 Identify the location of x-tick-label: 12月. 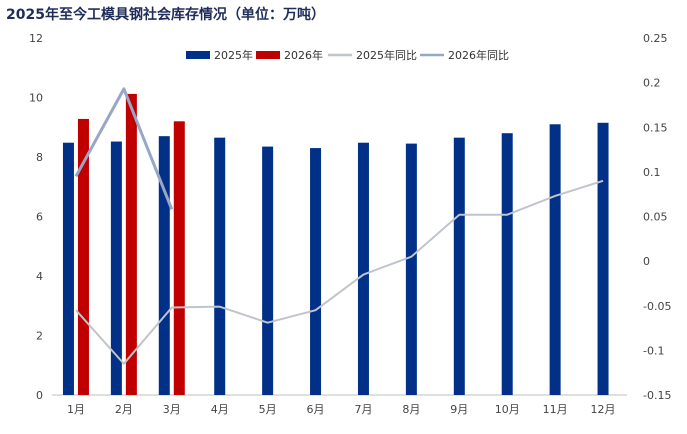
(603, 409).